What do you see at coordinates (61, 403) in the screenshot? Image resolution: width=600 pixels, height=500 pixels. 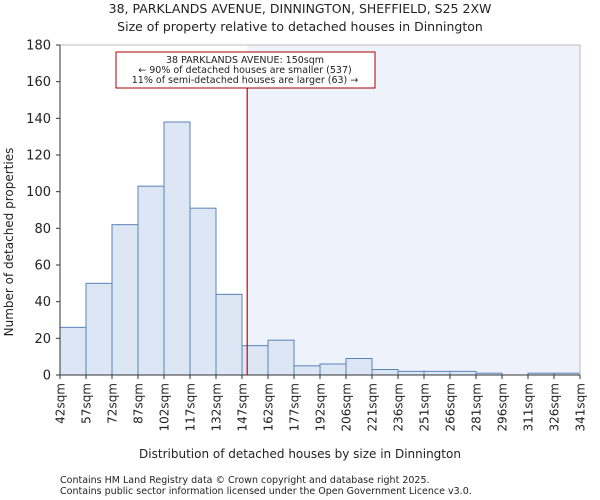 I see `x-tick-label: 42sqm` at bounding box center [61, 403].